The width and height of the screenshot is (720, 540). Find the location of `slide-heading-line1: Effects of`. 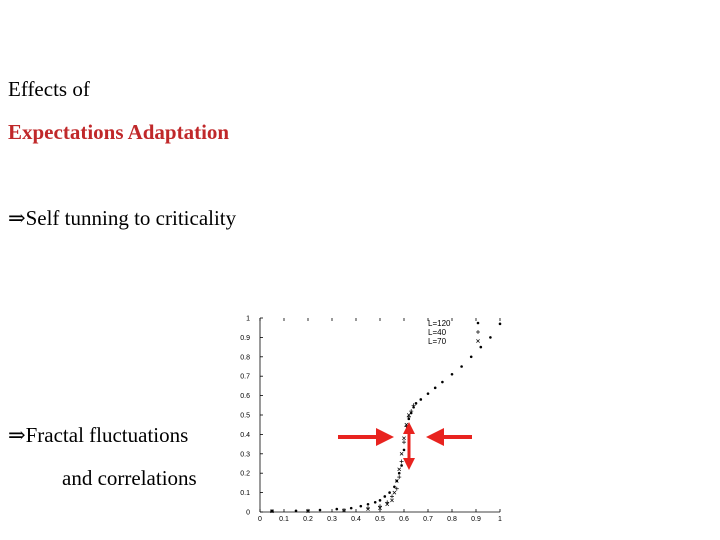

slide-heading-line1: Effects of is located at coordinates (49, 89).